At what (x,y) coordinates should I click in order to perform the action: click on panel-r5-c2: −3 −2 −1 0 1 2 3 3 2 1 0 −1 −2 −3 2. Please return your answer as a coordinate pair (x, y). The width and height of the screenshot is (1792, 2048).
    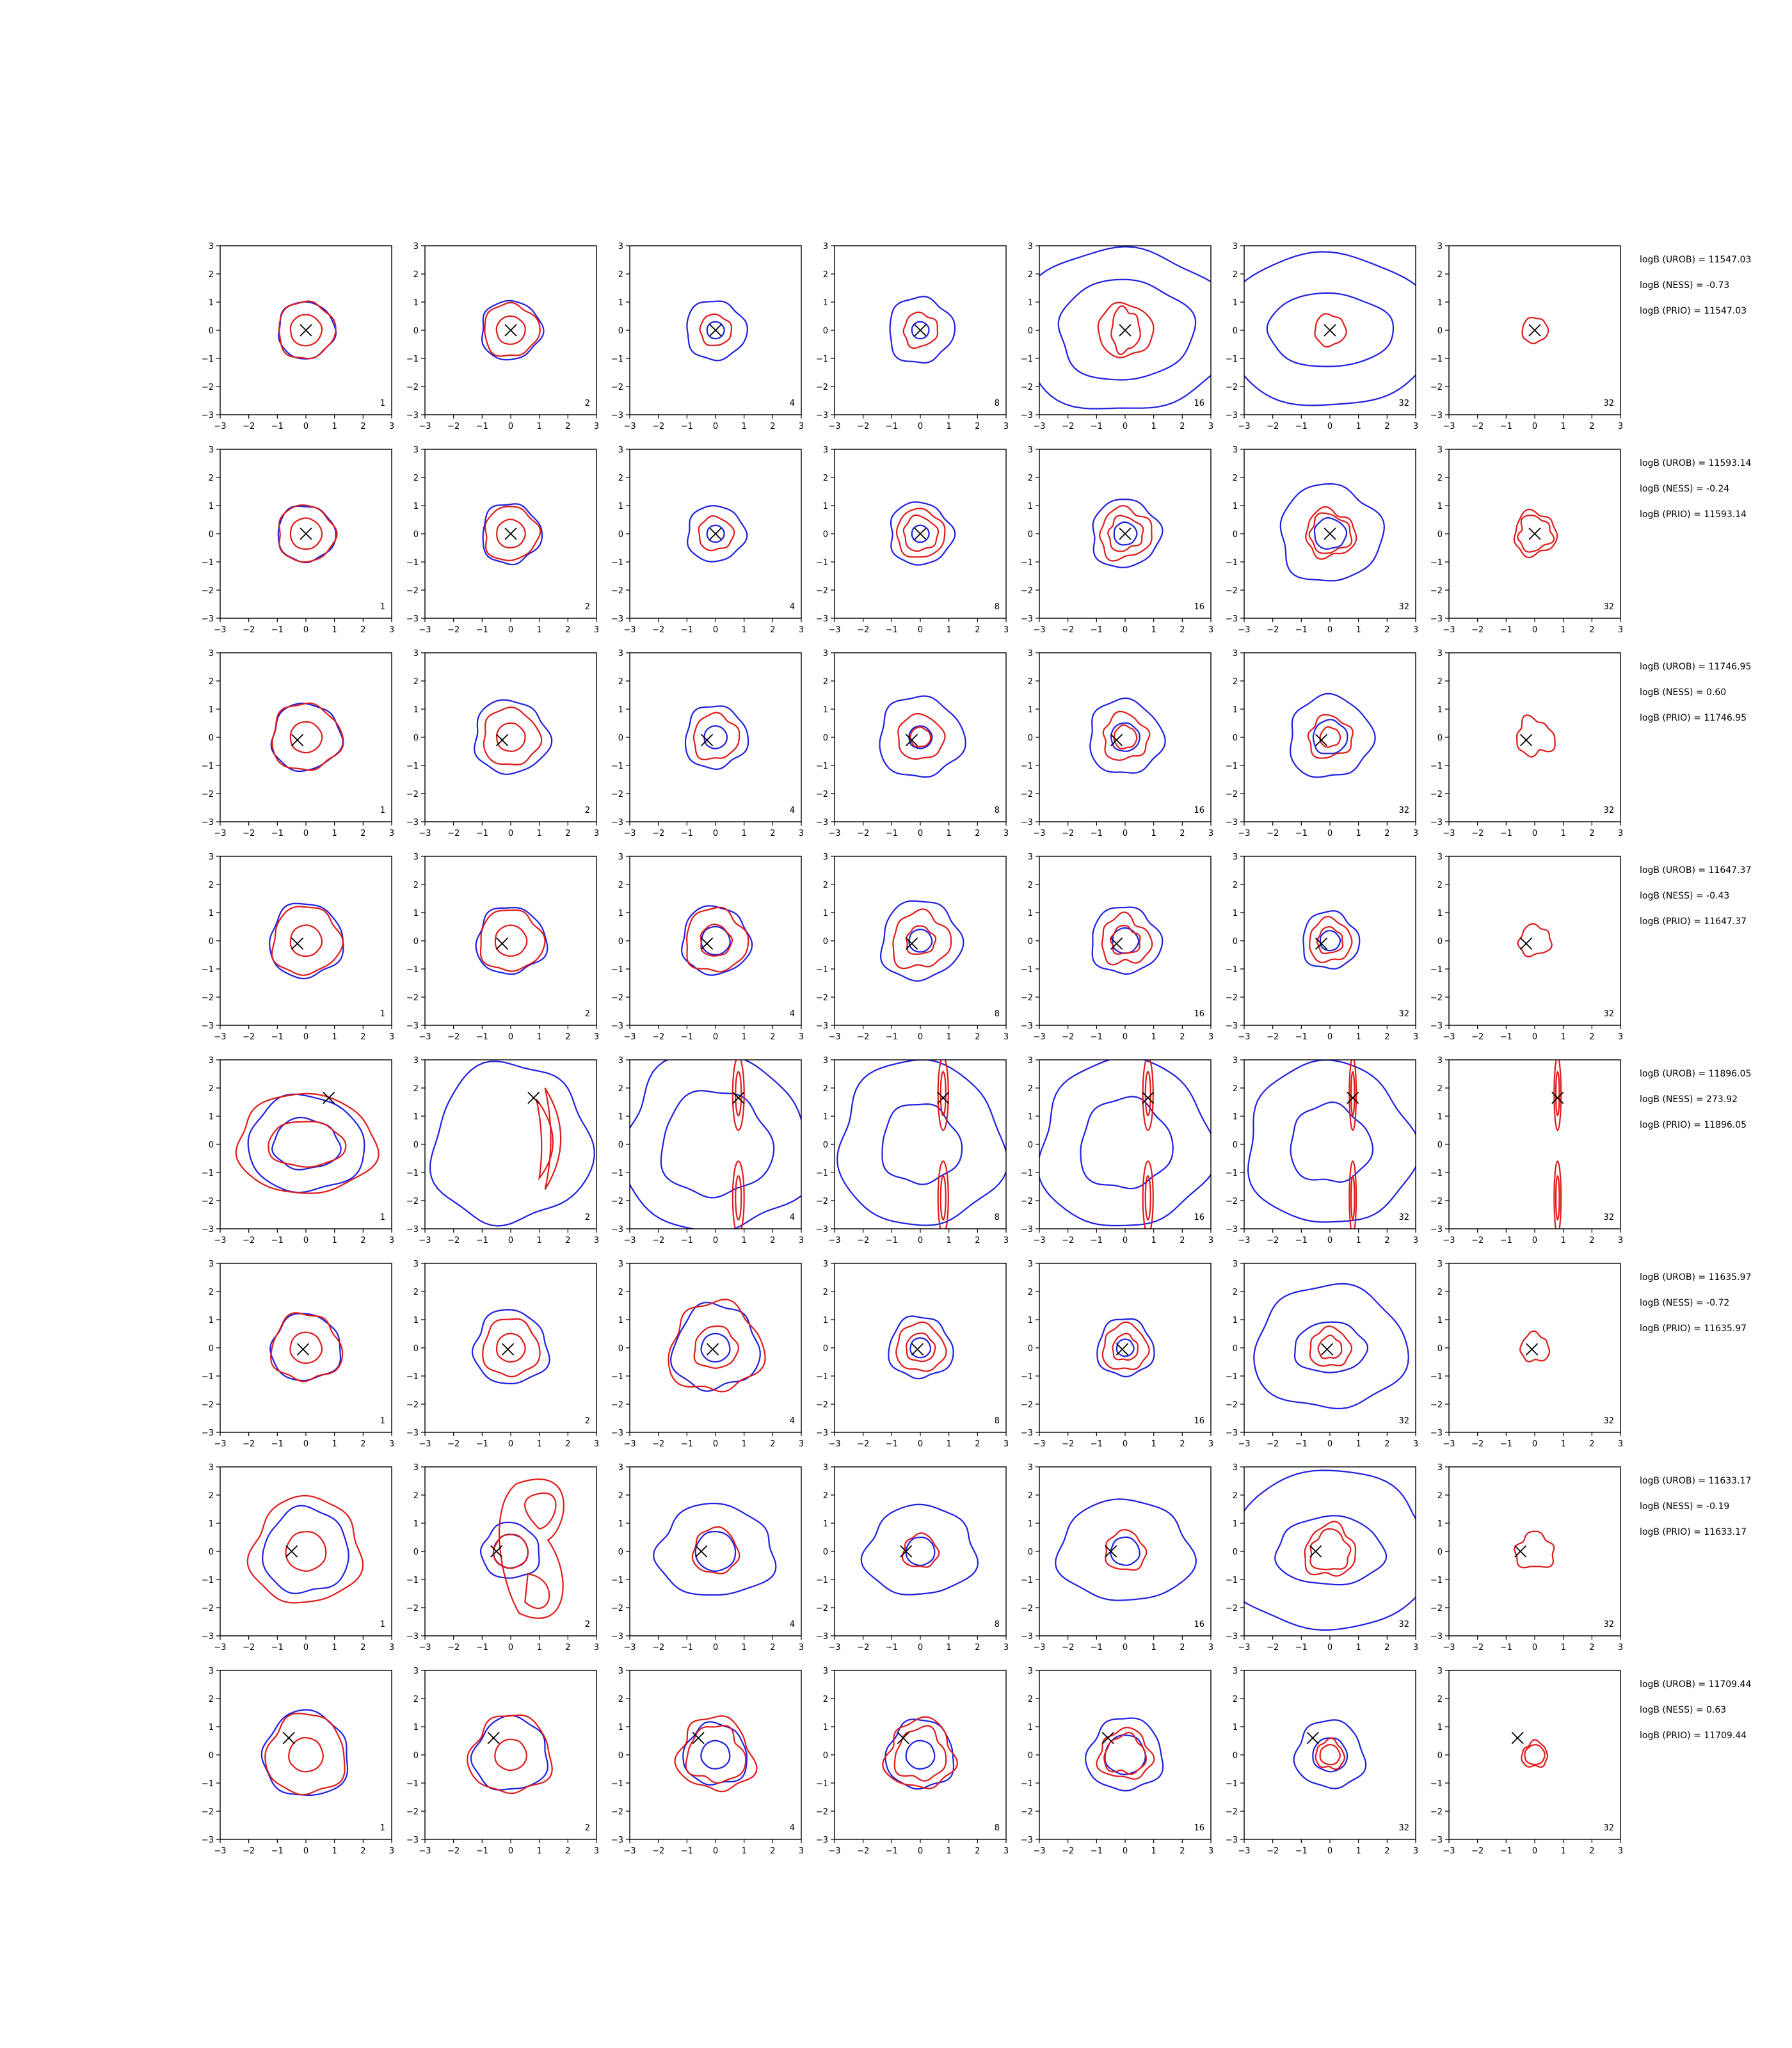
    Looking at the image, I should click on (502, 1150).